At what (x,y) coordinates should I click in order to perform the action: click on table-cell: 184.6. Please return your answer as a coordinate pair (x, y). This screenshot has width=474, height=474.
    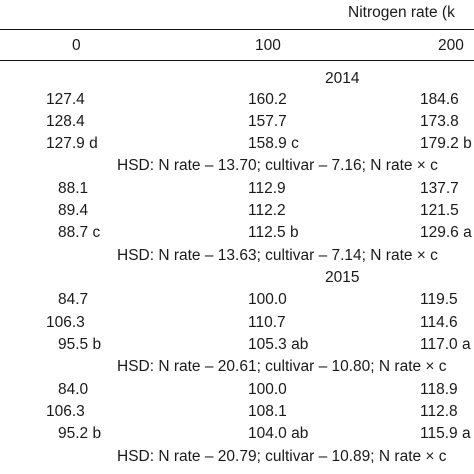
    Looking at the image, I should click on (439, 99).